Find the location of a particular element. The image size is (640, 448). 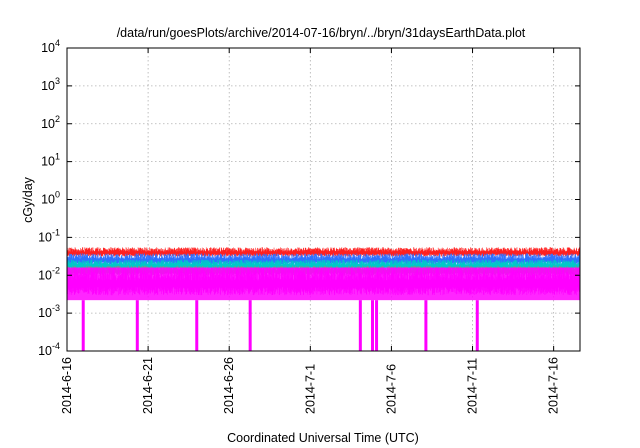

y-tick-label: 10⁻⁴ is located at coordinates (49, 349).